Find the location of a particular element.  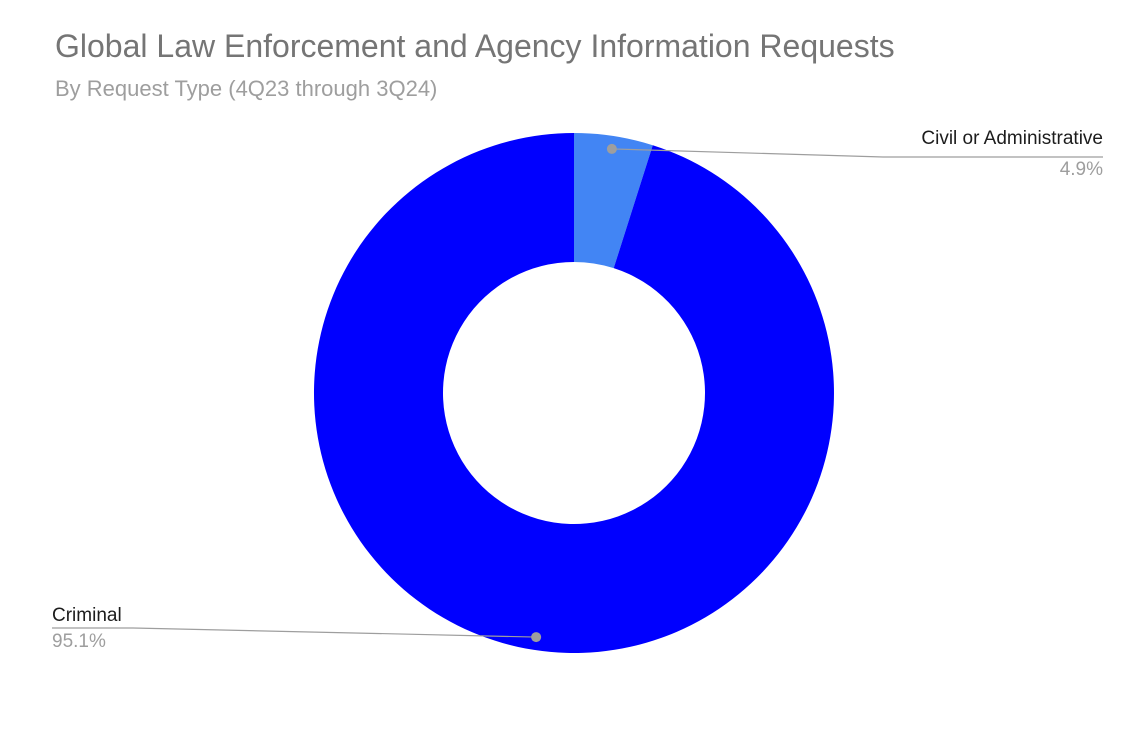

slice-civil-or-administrative is located at coordinates (613, 201).